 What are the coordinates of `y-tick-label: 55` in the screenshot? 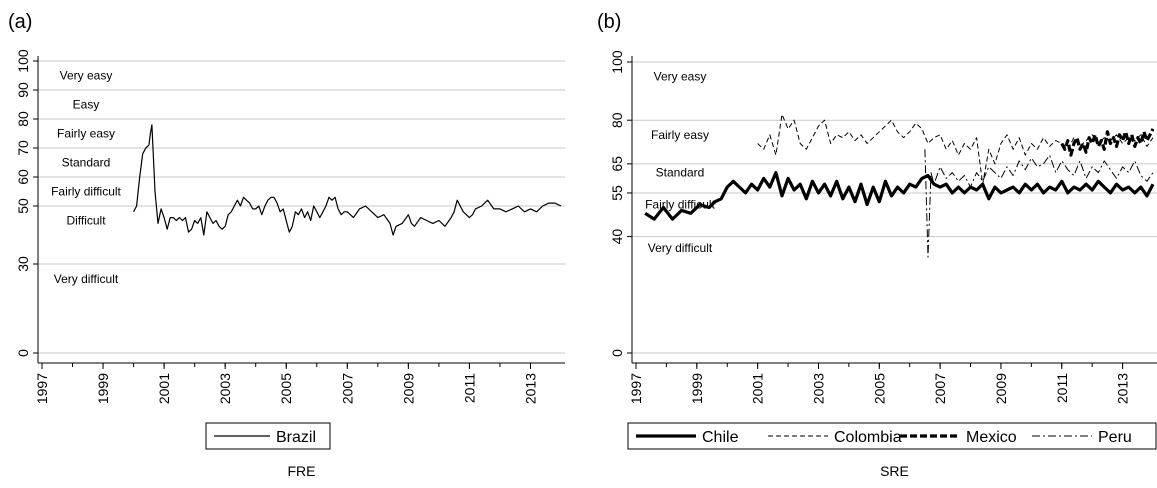 It's located at (617, 193).